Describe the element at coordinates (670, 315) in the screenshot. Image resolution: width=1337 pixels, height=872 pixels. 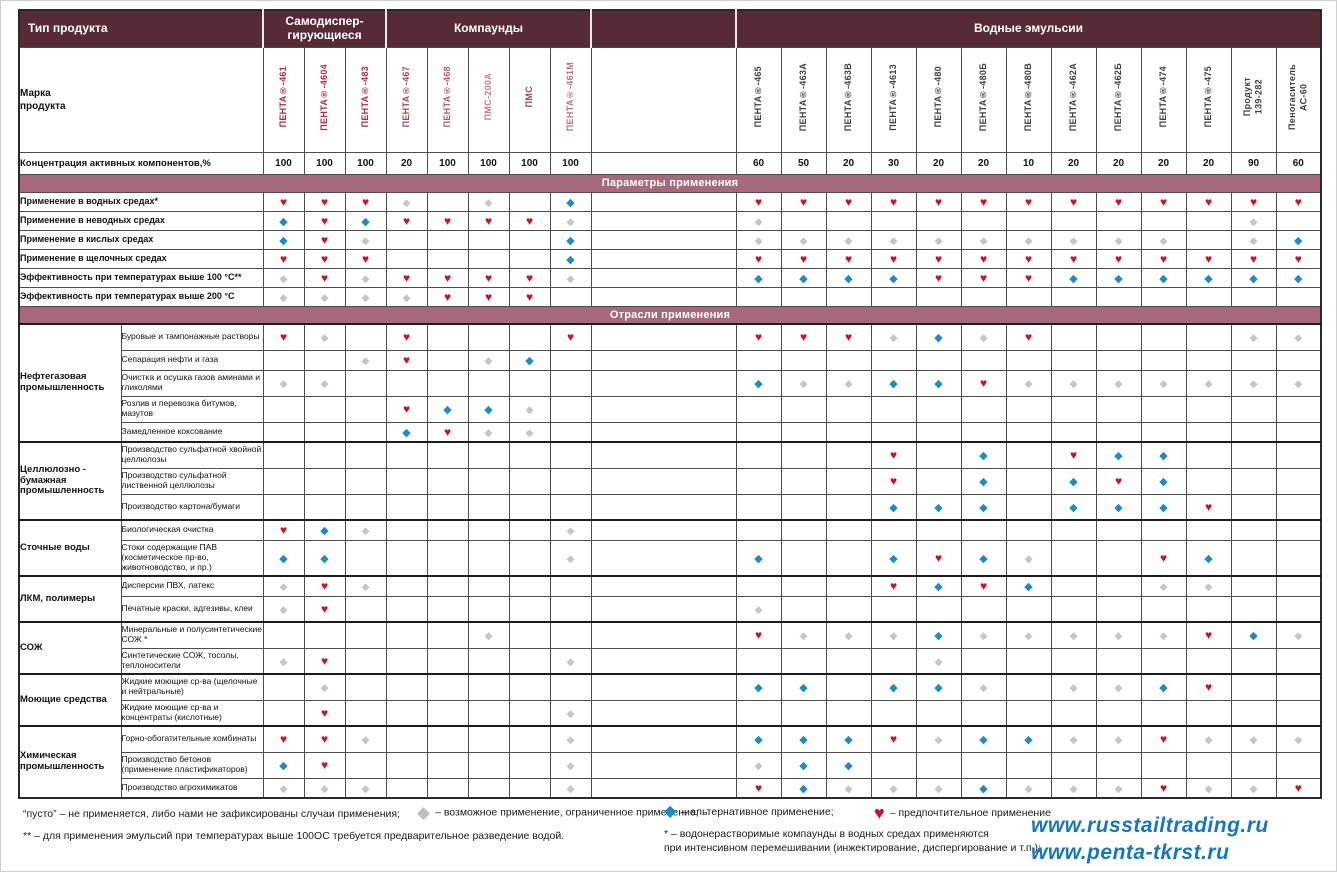
I see `industries-band-row: Отрасли применения` at that location.